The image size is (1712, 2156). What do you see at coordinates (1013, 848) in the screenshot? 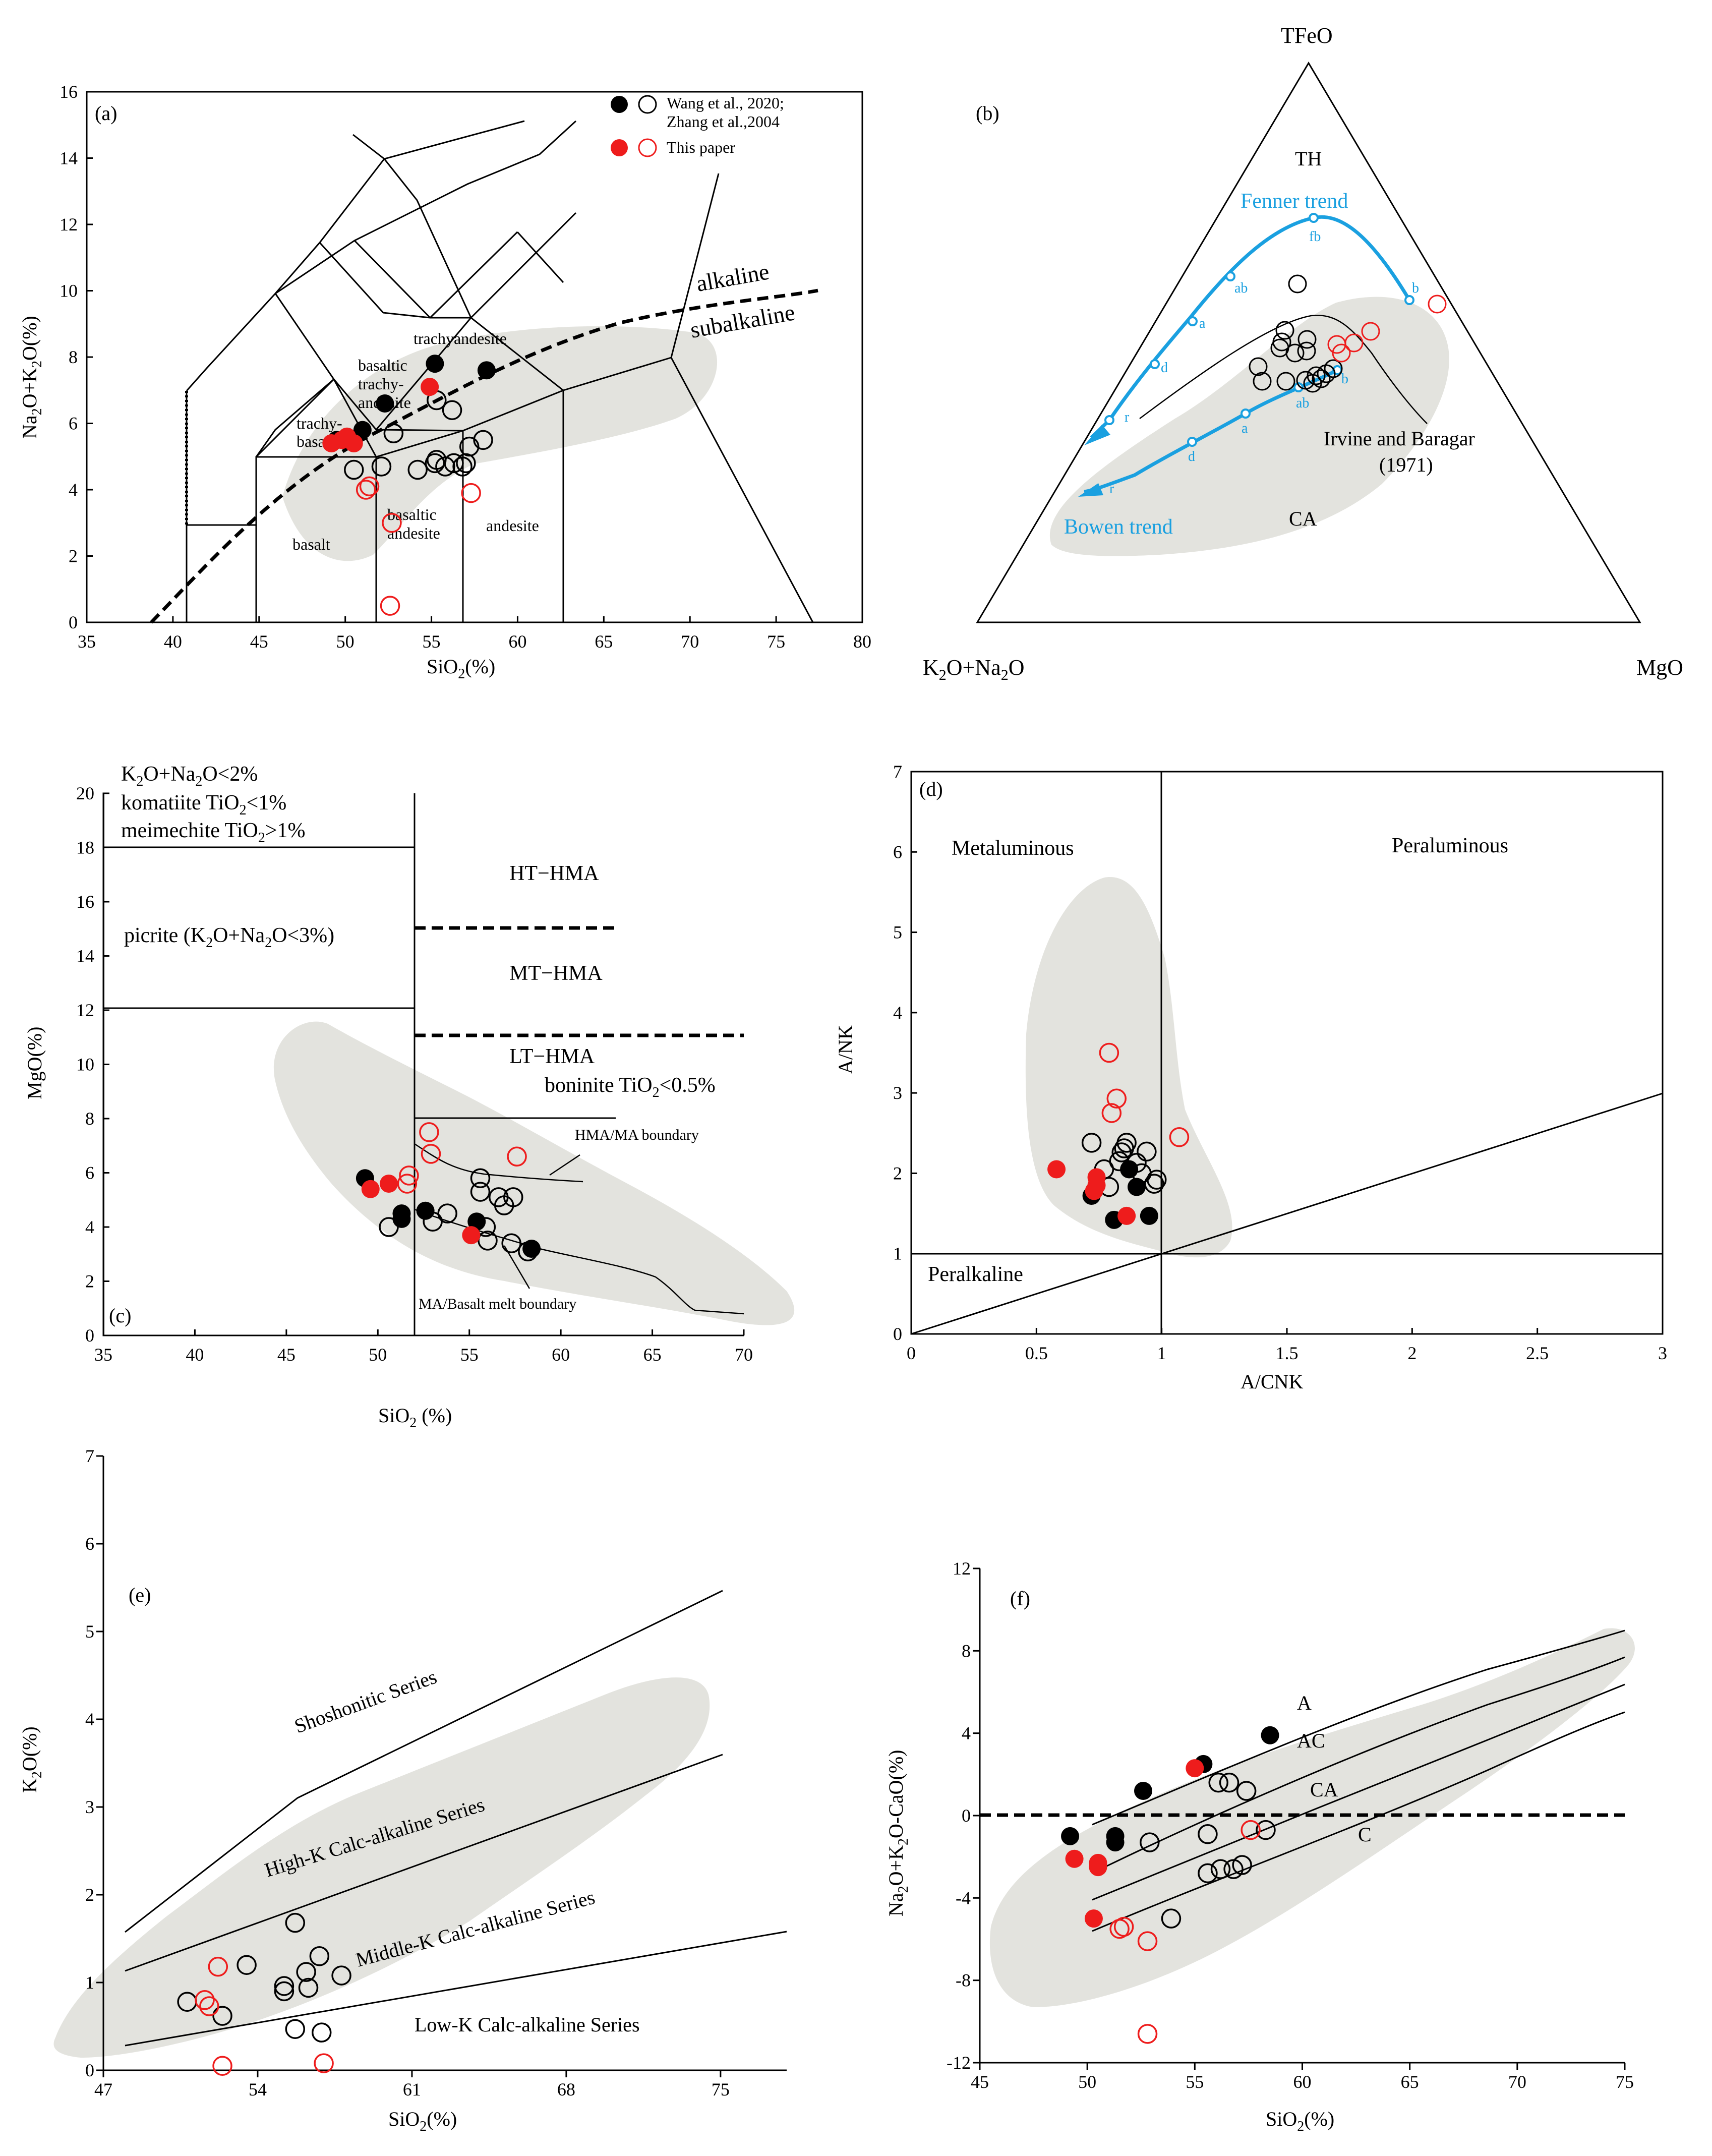
I see `d-label-metal: Metaluminous` at bounding box center [1013, 848].